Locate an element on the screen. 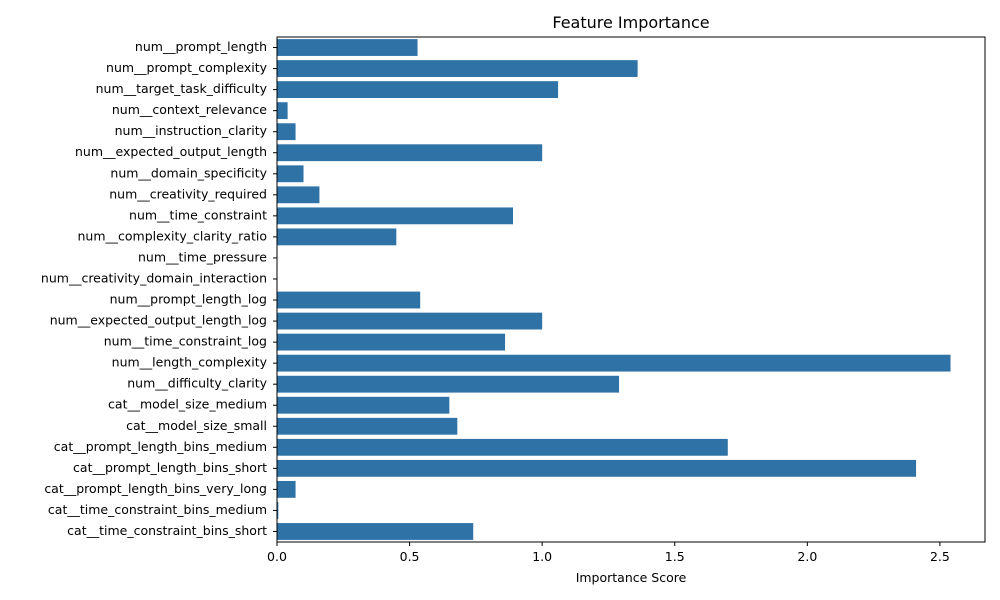  bar-num__length_complexity is located at coordinates (614, 363).